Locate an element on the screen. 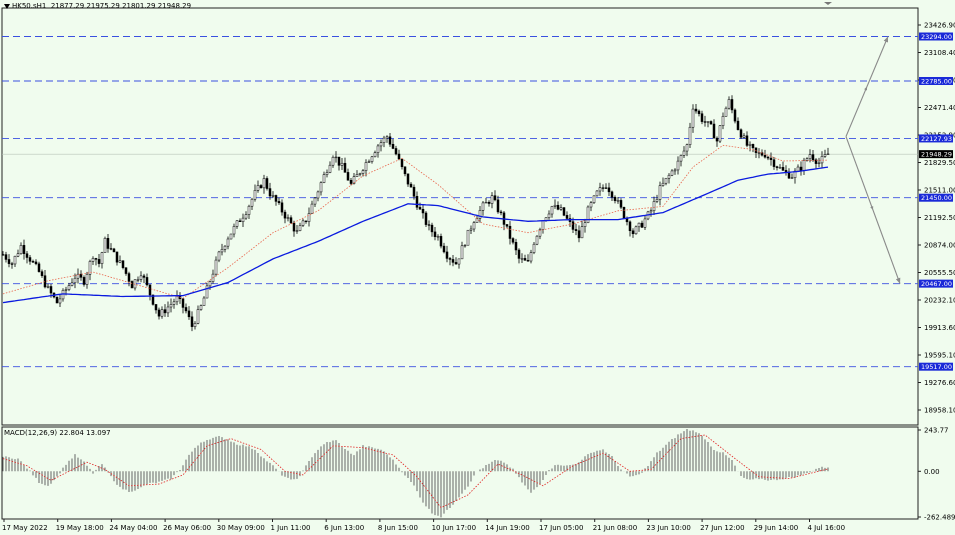  price-axis-tick-label: 21829.50 is located at coordinates (939, 163).